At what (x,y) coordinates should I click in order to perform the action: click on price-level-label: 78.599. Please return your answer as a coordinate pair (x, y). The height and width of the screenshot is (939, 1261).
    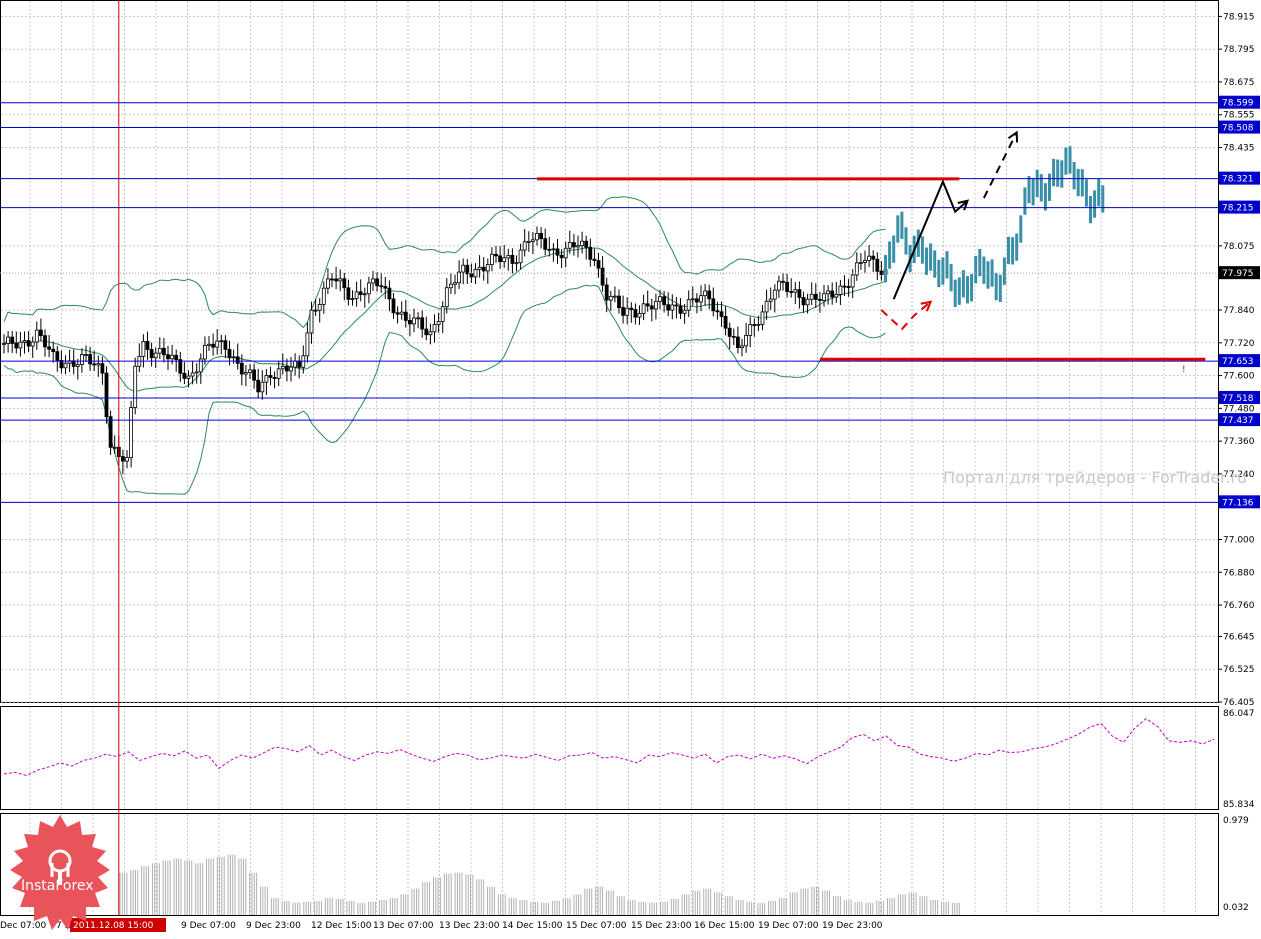
    Looking at the image, I should click on (1238, 104).